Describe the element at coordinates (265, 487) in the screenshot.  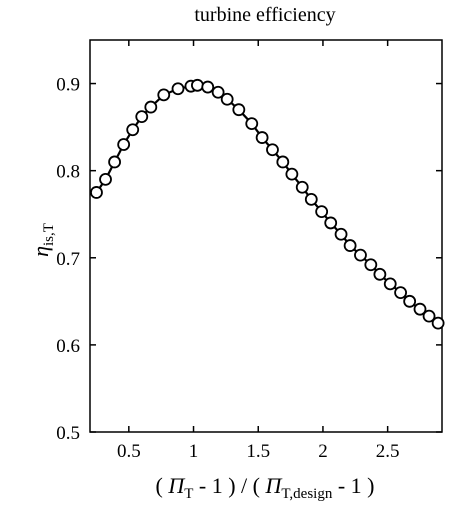
I see `x-axis-label: ( ΠT - 1 ) / ( ΠT,design - 1 )` at that location.